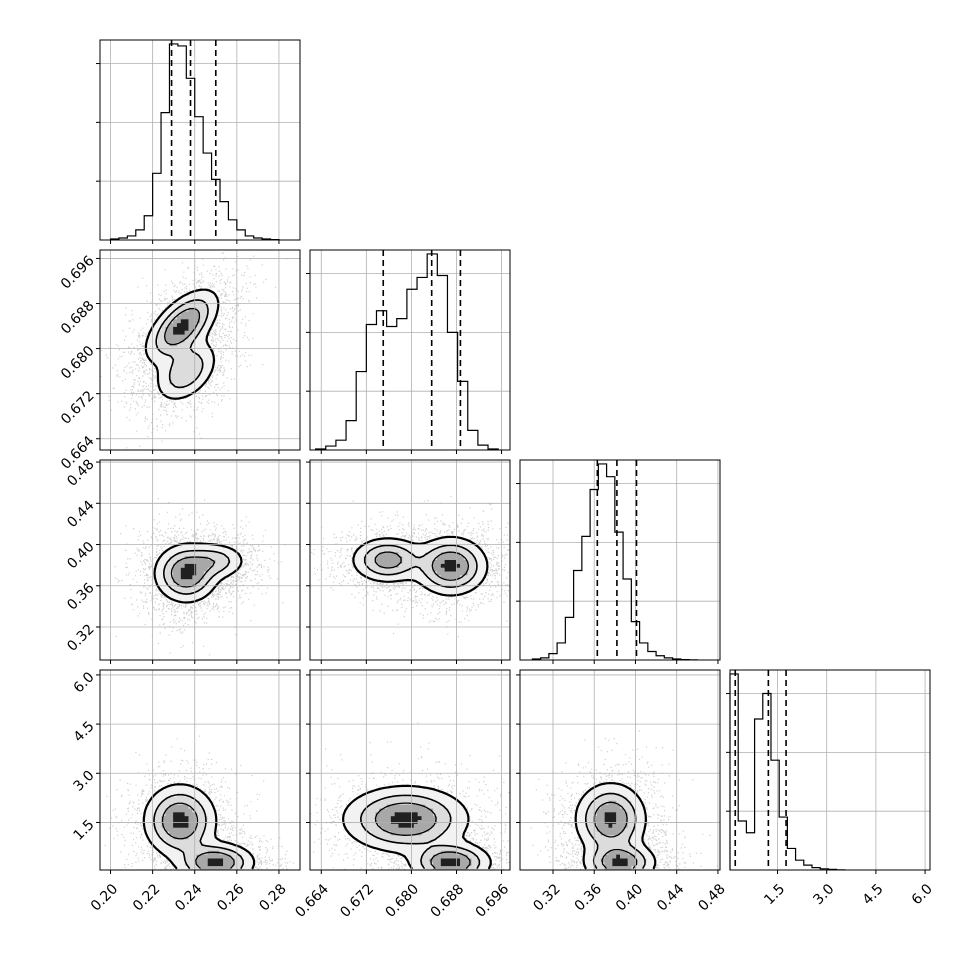  Describe the element at coordinates (80, 596) in the screenshot. I see `y-tick-label-2-1: 0.36` at that location.